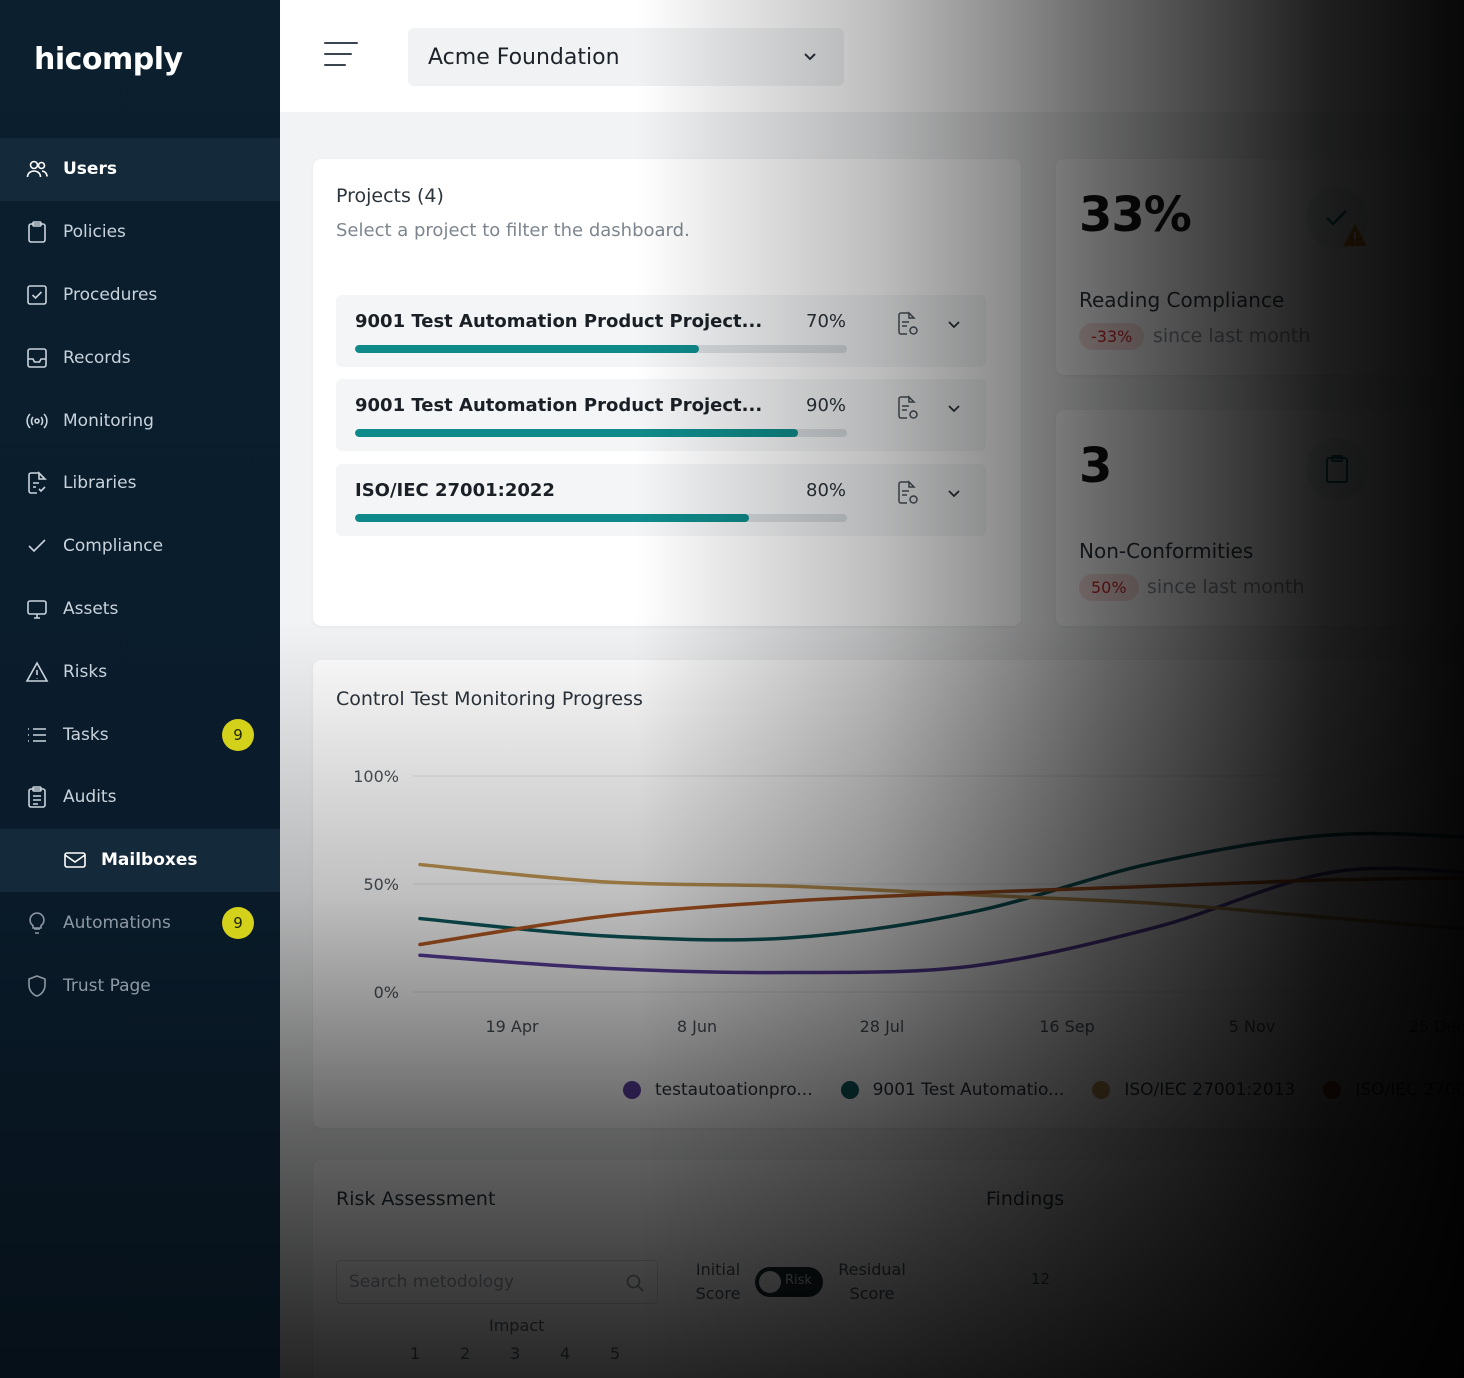 The image size is (1464, 1378). What do you see at coordinates (497, 1282) in the screenshot?
I see `methodology-search-input: Search metodology` at bounding box center [497, 1282].